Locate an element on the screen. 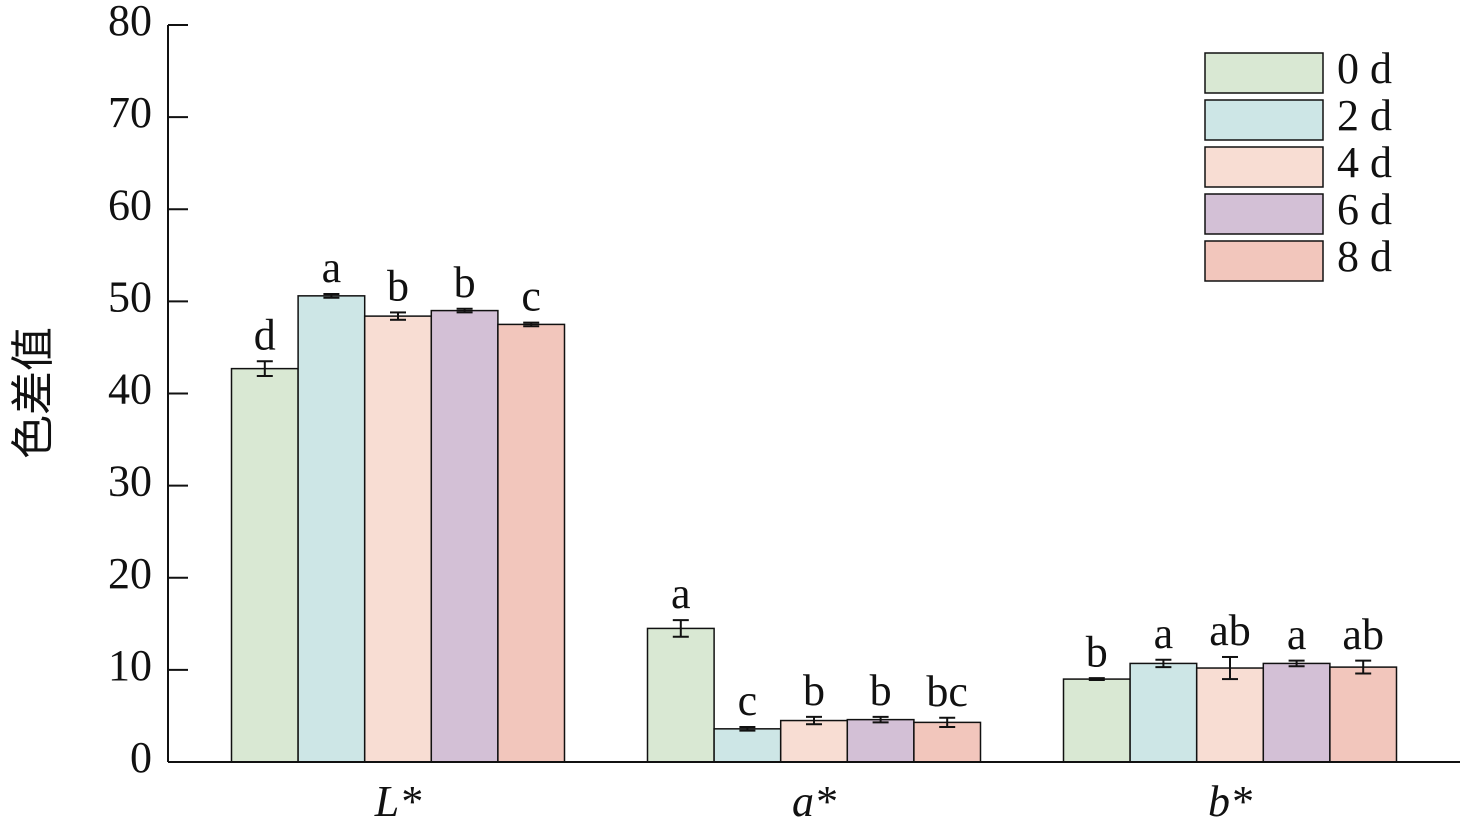 The image size is (1460, 824). legend-label: 2 d is located at coordinates (1364, 115).